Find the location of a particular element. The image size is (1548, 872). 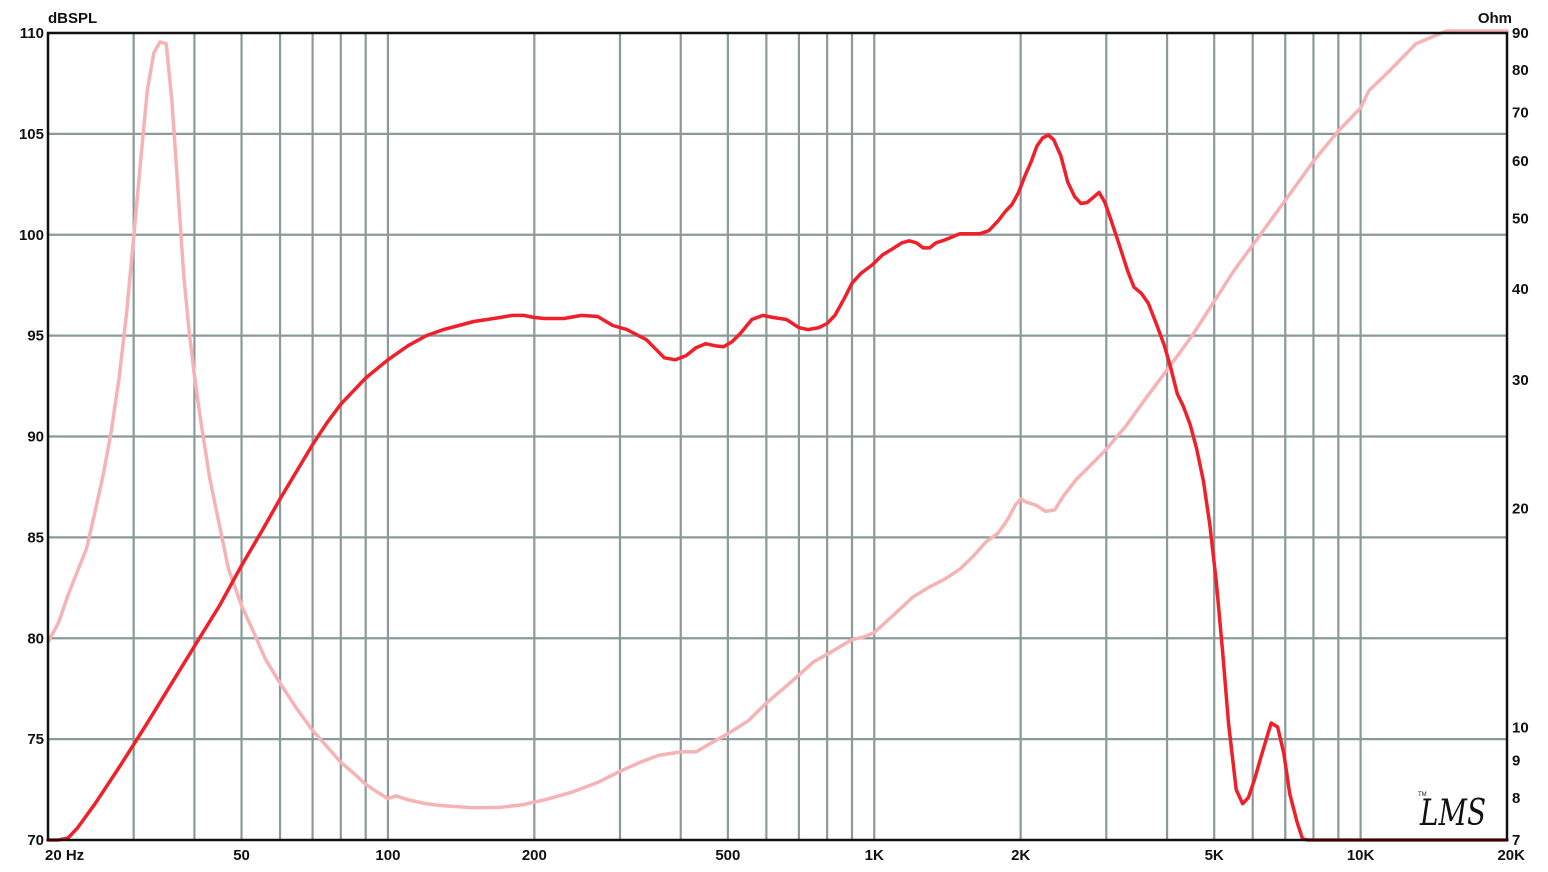

left-tick-label: 80 is located at coordinates (35, 638).